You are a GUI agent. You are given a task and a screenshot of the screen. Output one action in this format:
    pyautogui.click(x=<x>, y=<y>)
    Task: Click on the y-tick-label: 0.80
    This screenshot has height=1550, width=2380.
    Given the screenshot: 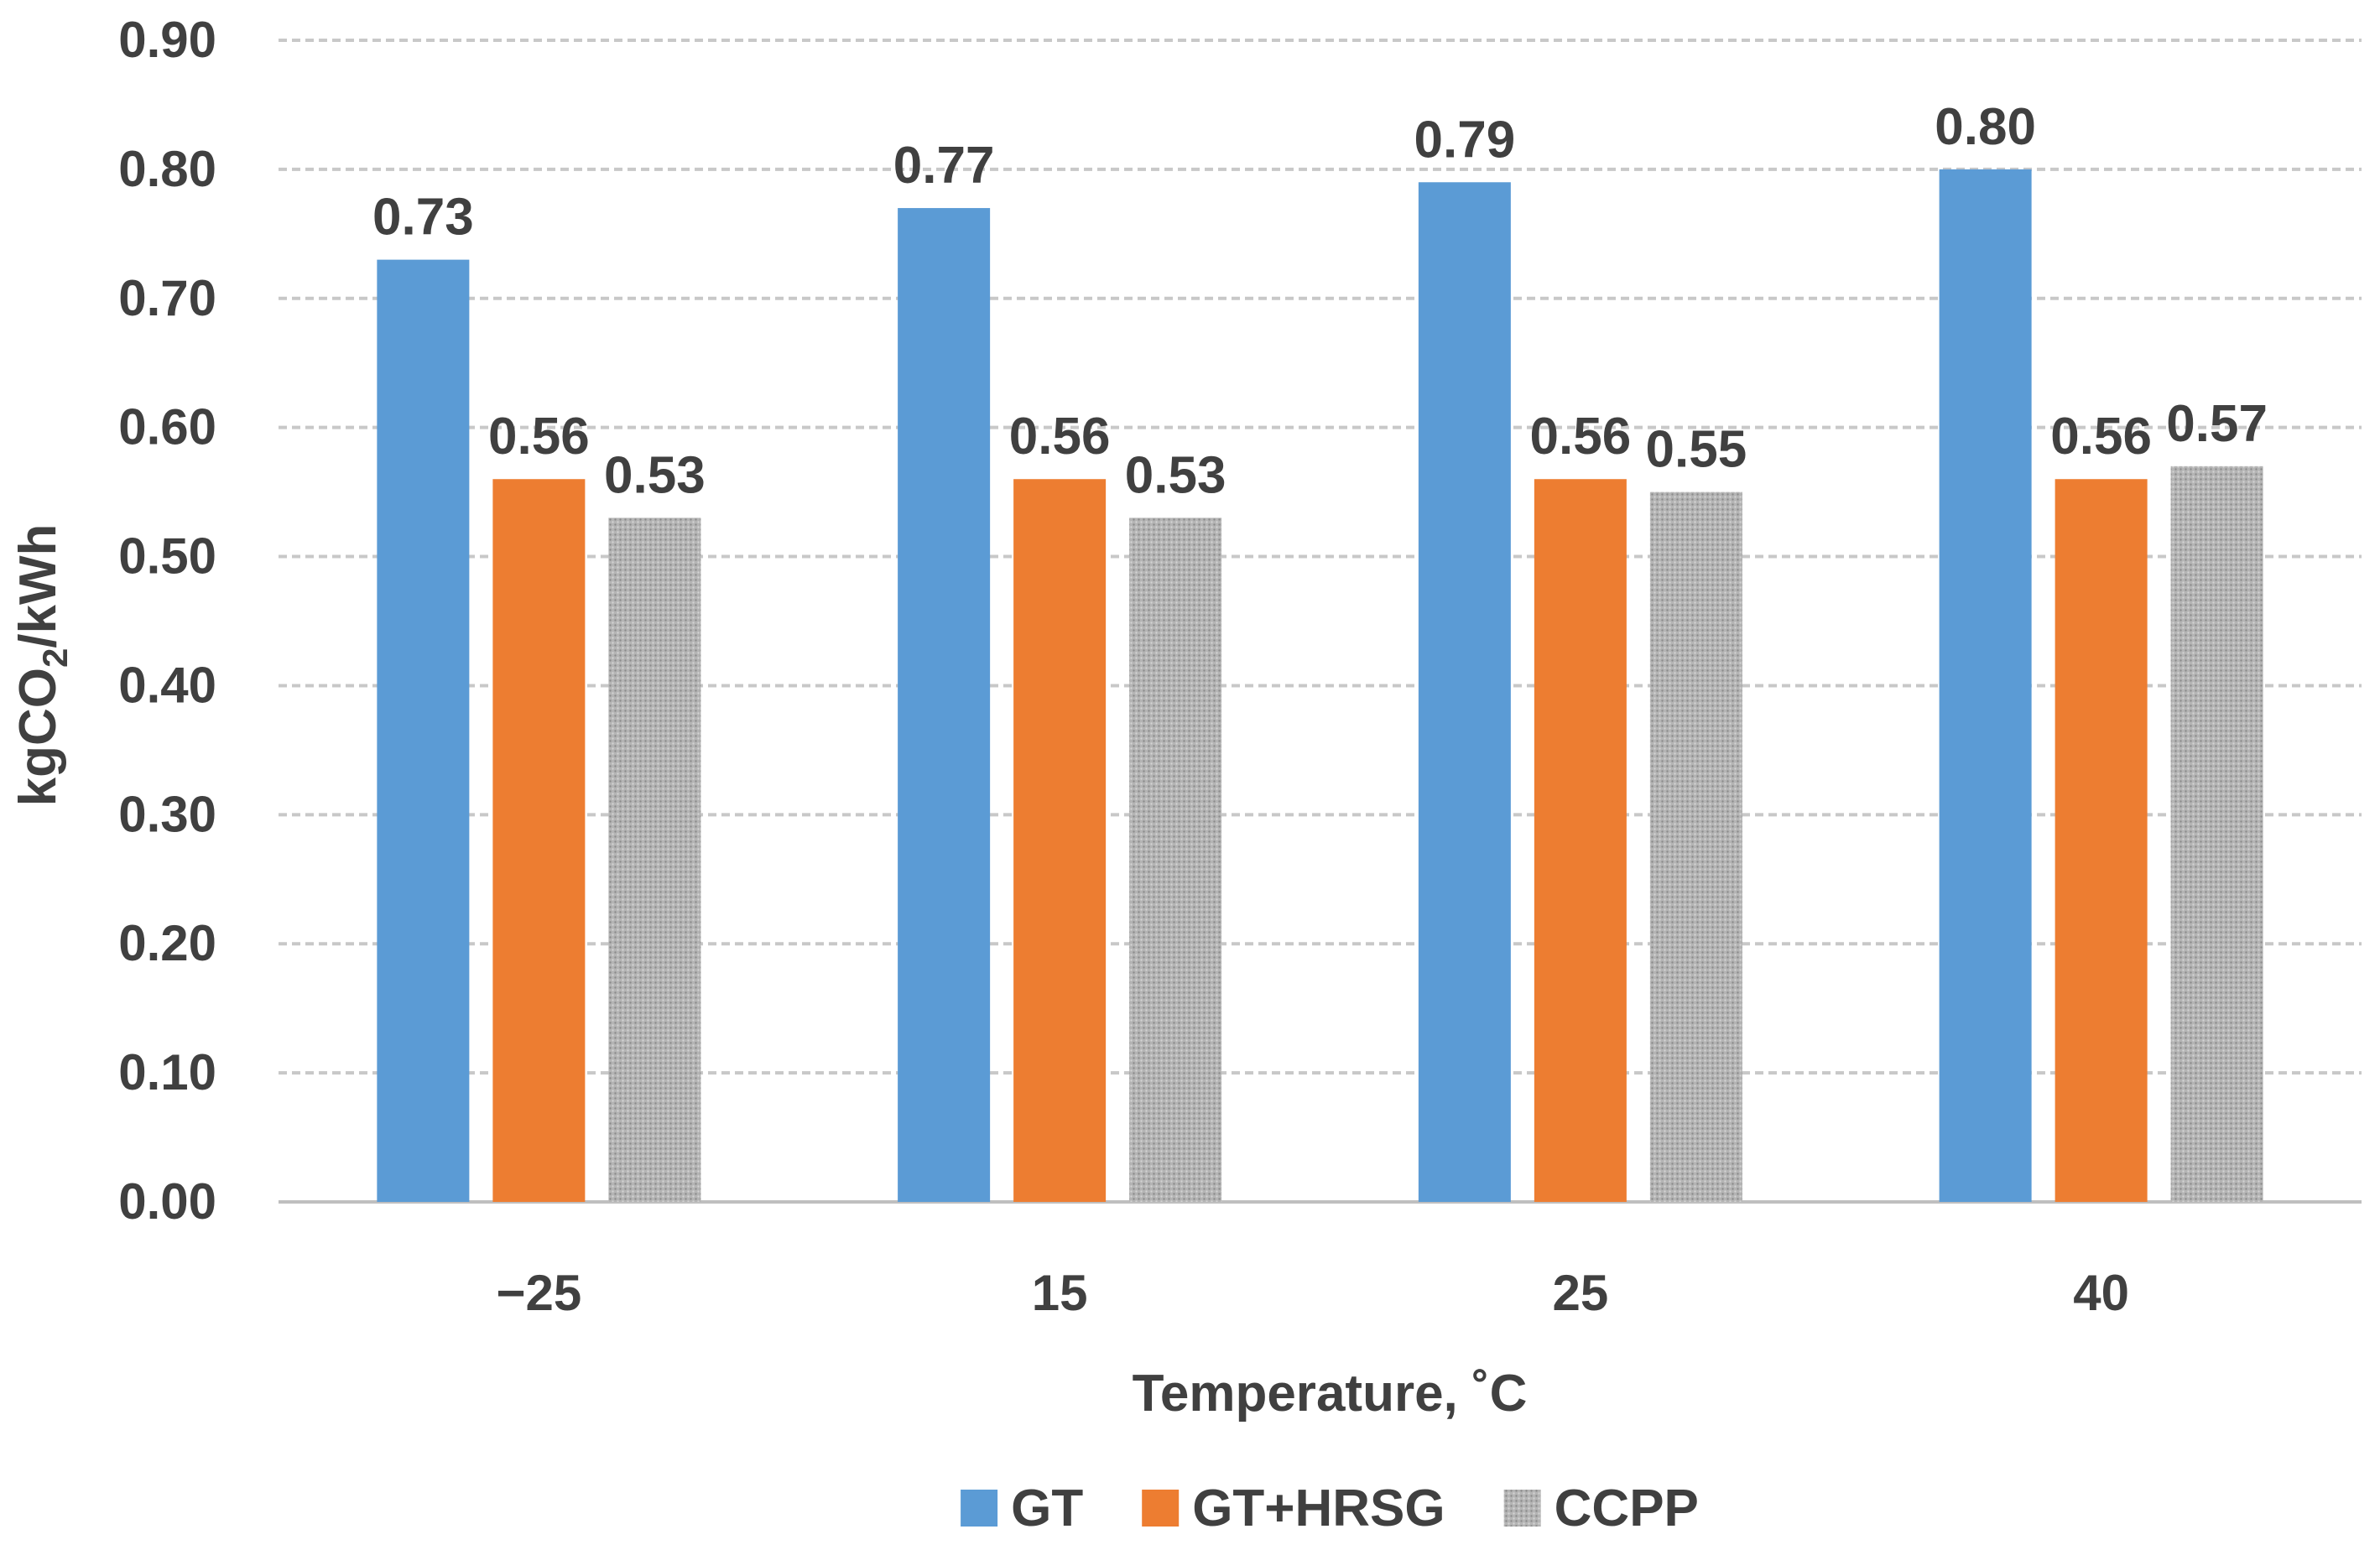 What is the action you would take?
    pyautogui.click(x=167, y=169)
    